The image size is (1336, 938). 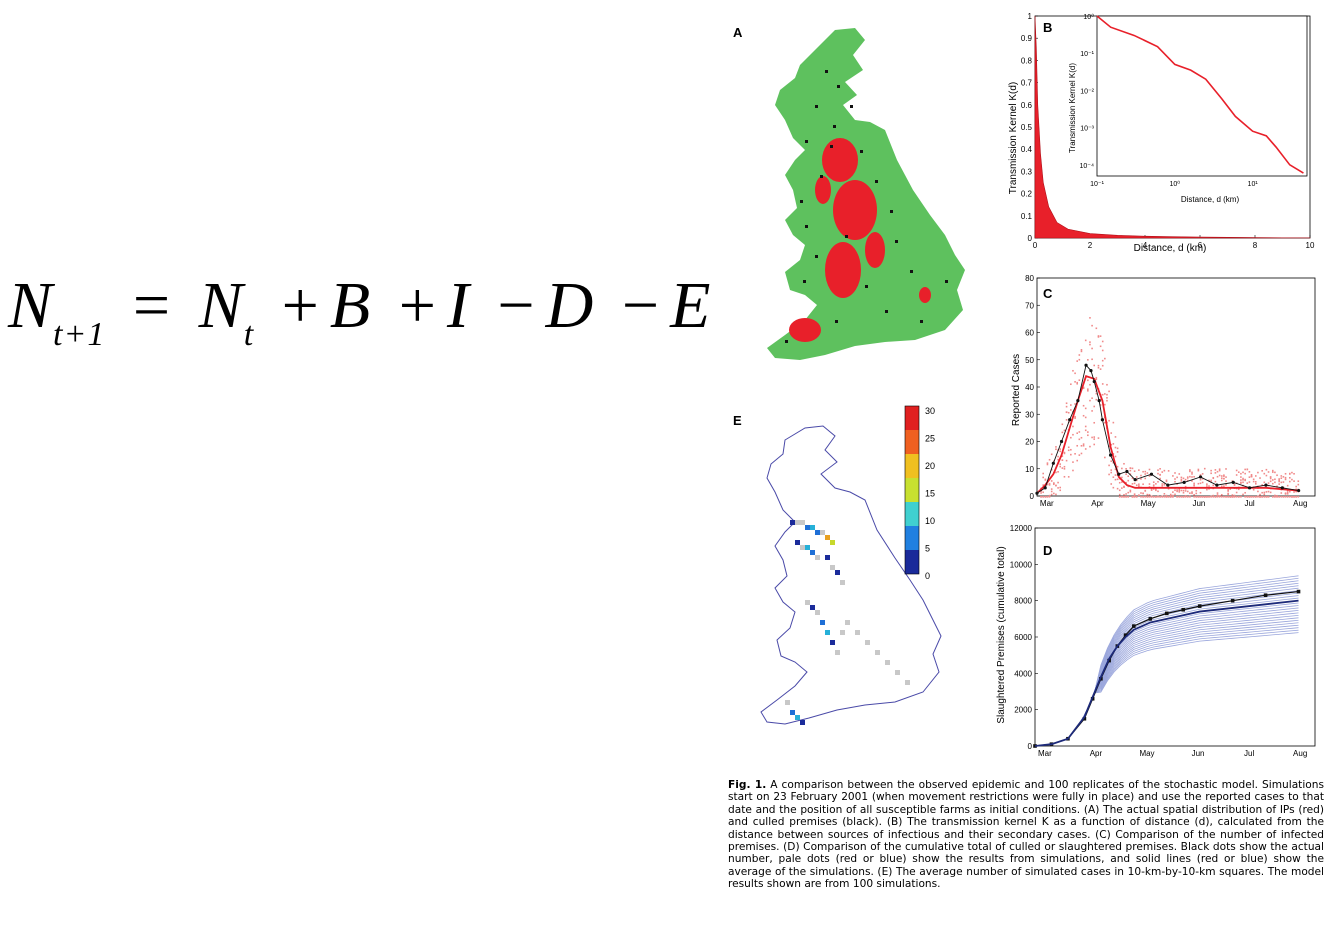 What do you see at coordinates (1047, 550) in the screenshot?
I see `panel-d-letter: D` at bounding box center [1047, 550].